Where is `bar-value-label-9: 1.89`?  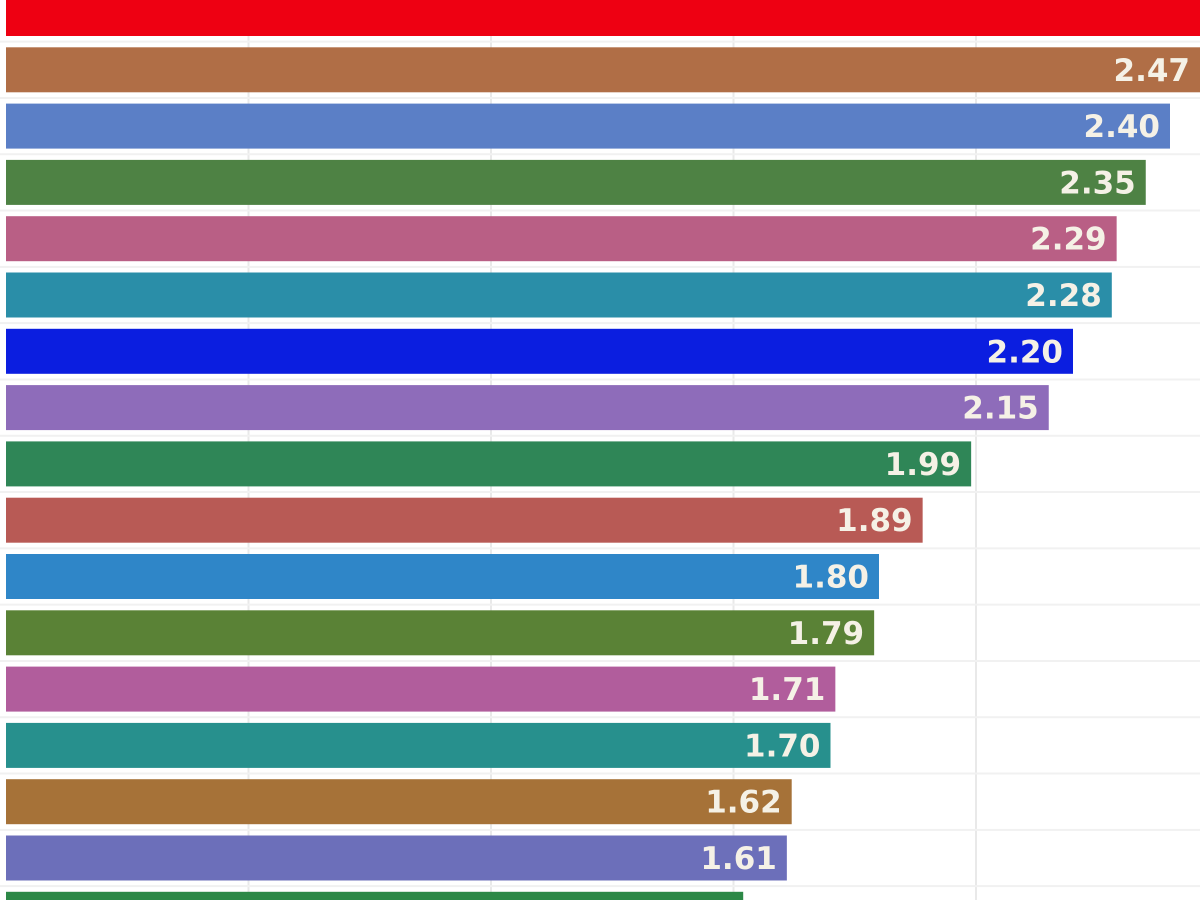
bar-value-label-9: 1.89 is located at coordinates (874, 521).